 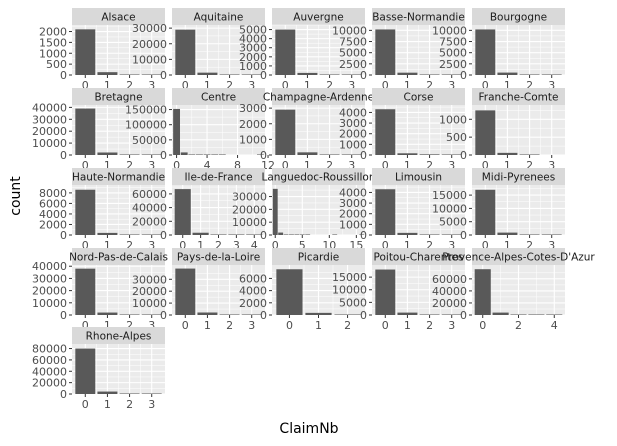 I want to click on facet-label: Provence-Alpes-Cotes-D'Azur, so click(x=518, y=258).